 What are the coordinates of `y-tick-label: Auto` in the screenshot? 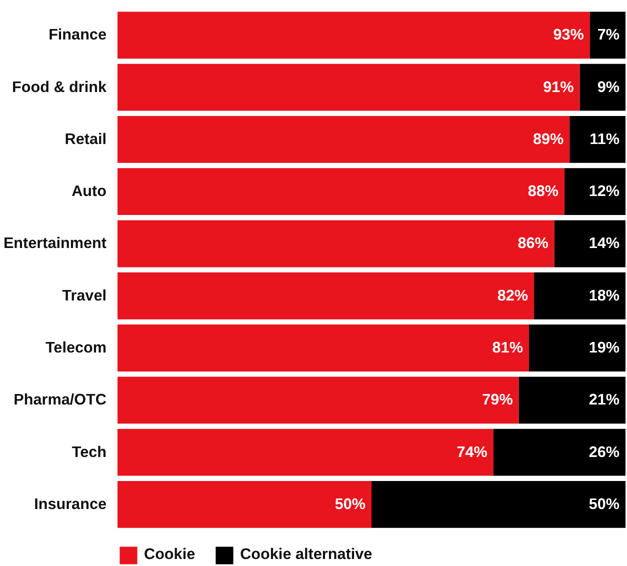 It's located at (89, 191).